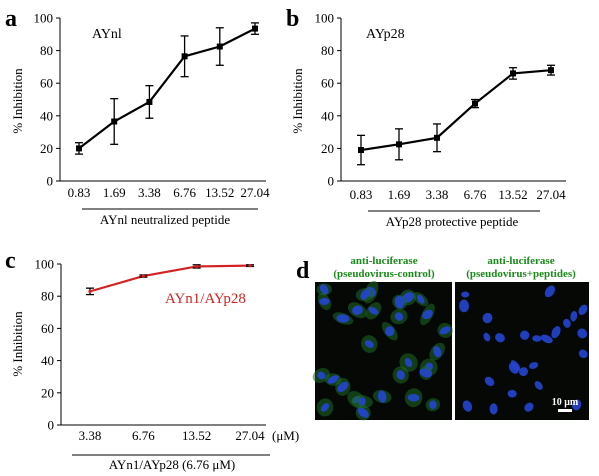 This screenshot has height=476, width=599. I want to click on panel-c-ylabel: % Inhibition, so click(17, 344).